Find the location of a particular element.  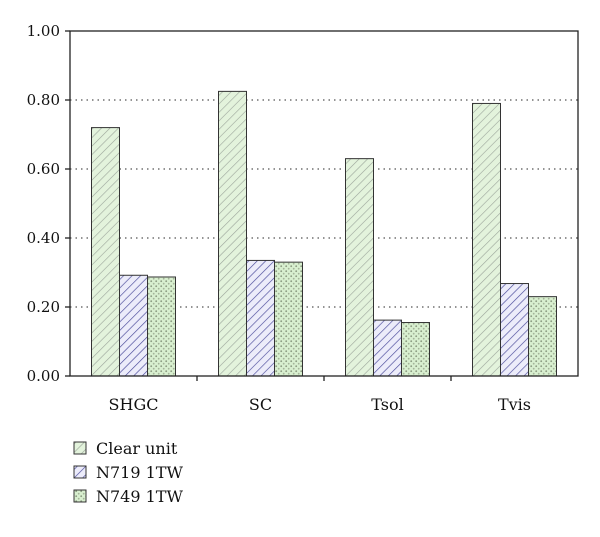

x-tick-labels: SHGC SC Tsol Tvis is located at coordinates (320, 404).